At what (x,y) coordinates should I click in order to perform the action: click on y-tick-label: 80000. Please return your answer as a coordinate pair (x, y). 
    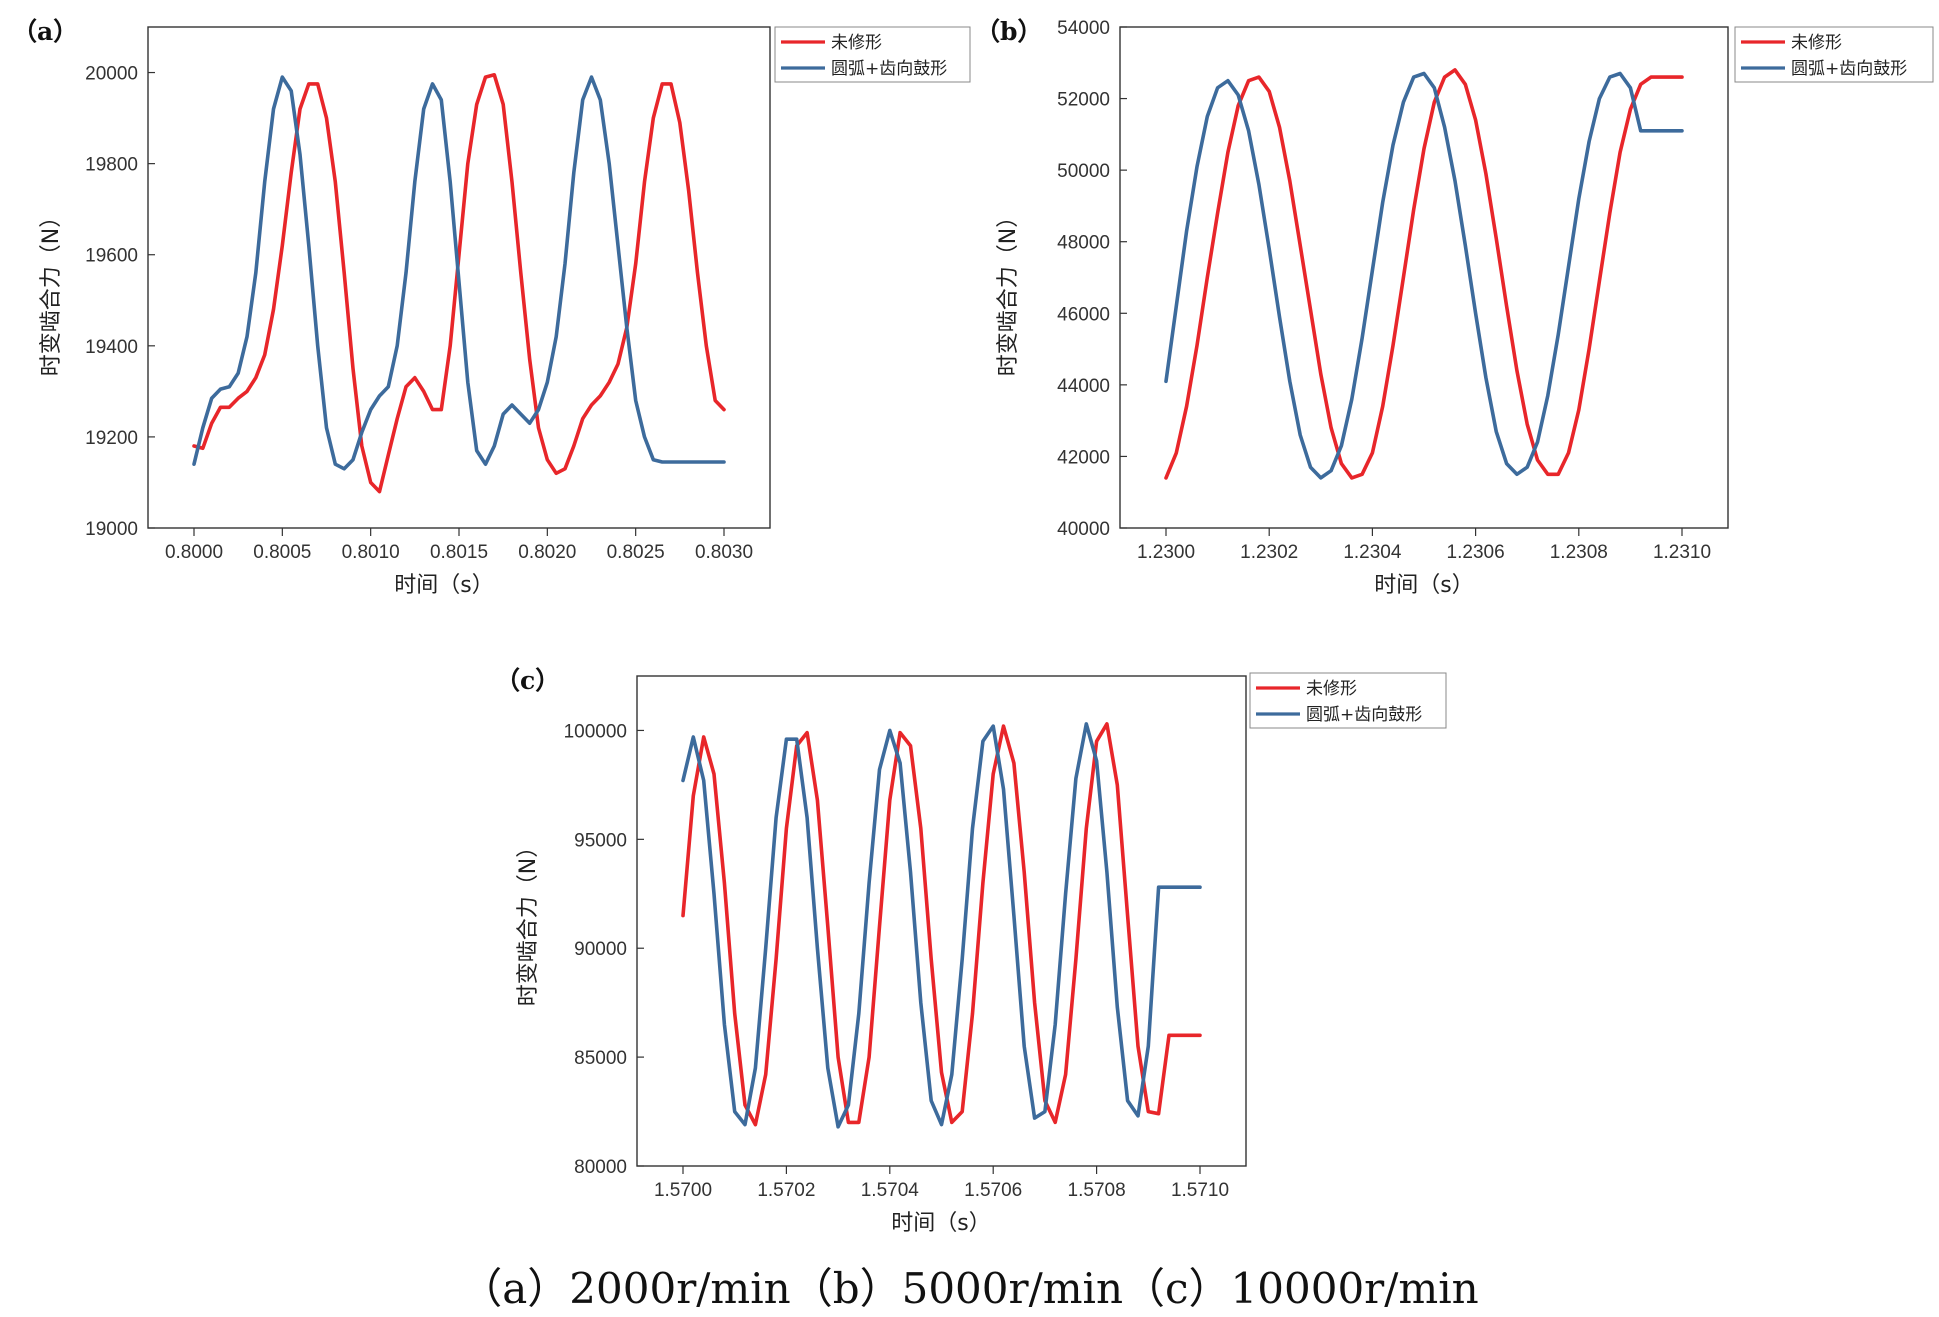
    Looking at the image, I should click on (600, 1167).